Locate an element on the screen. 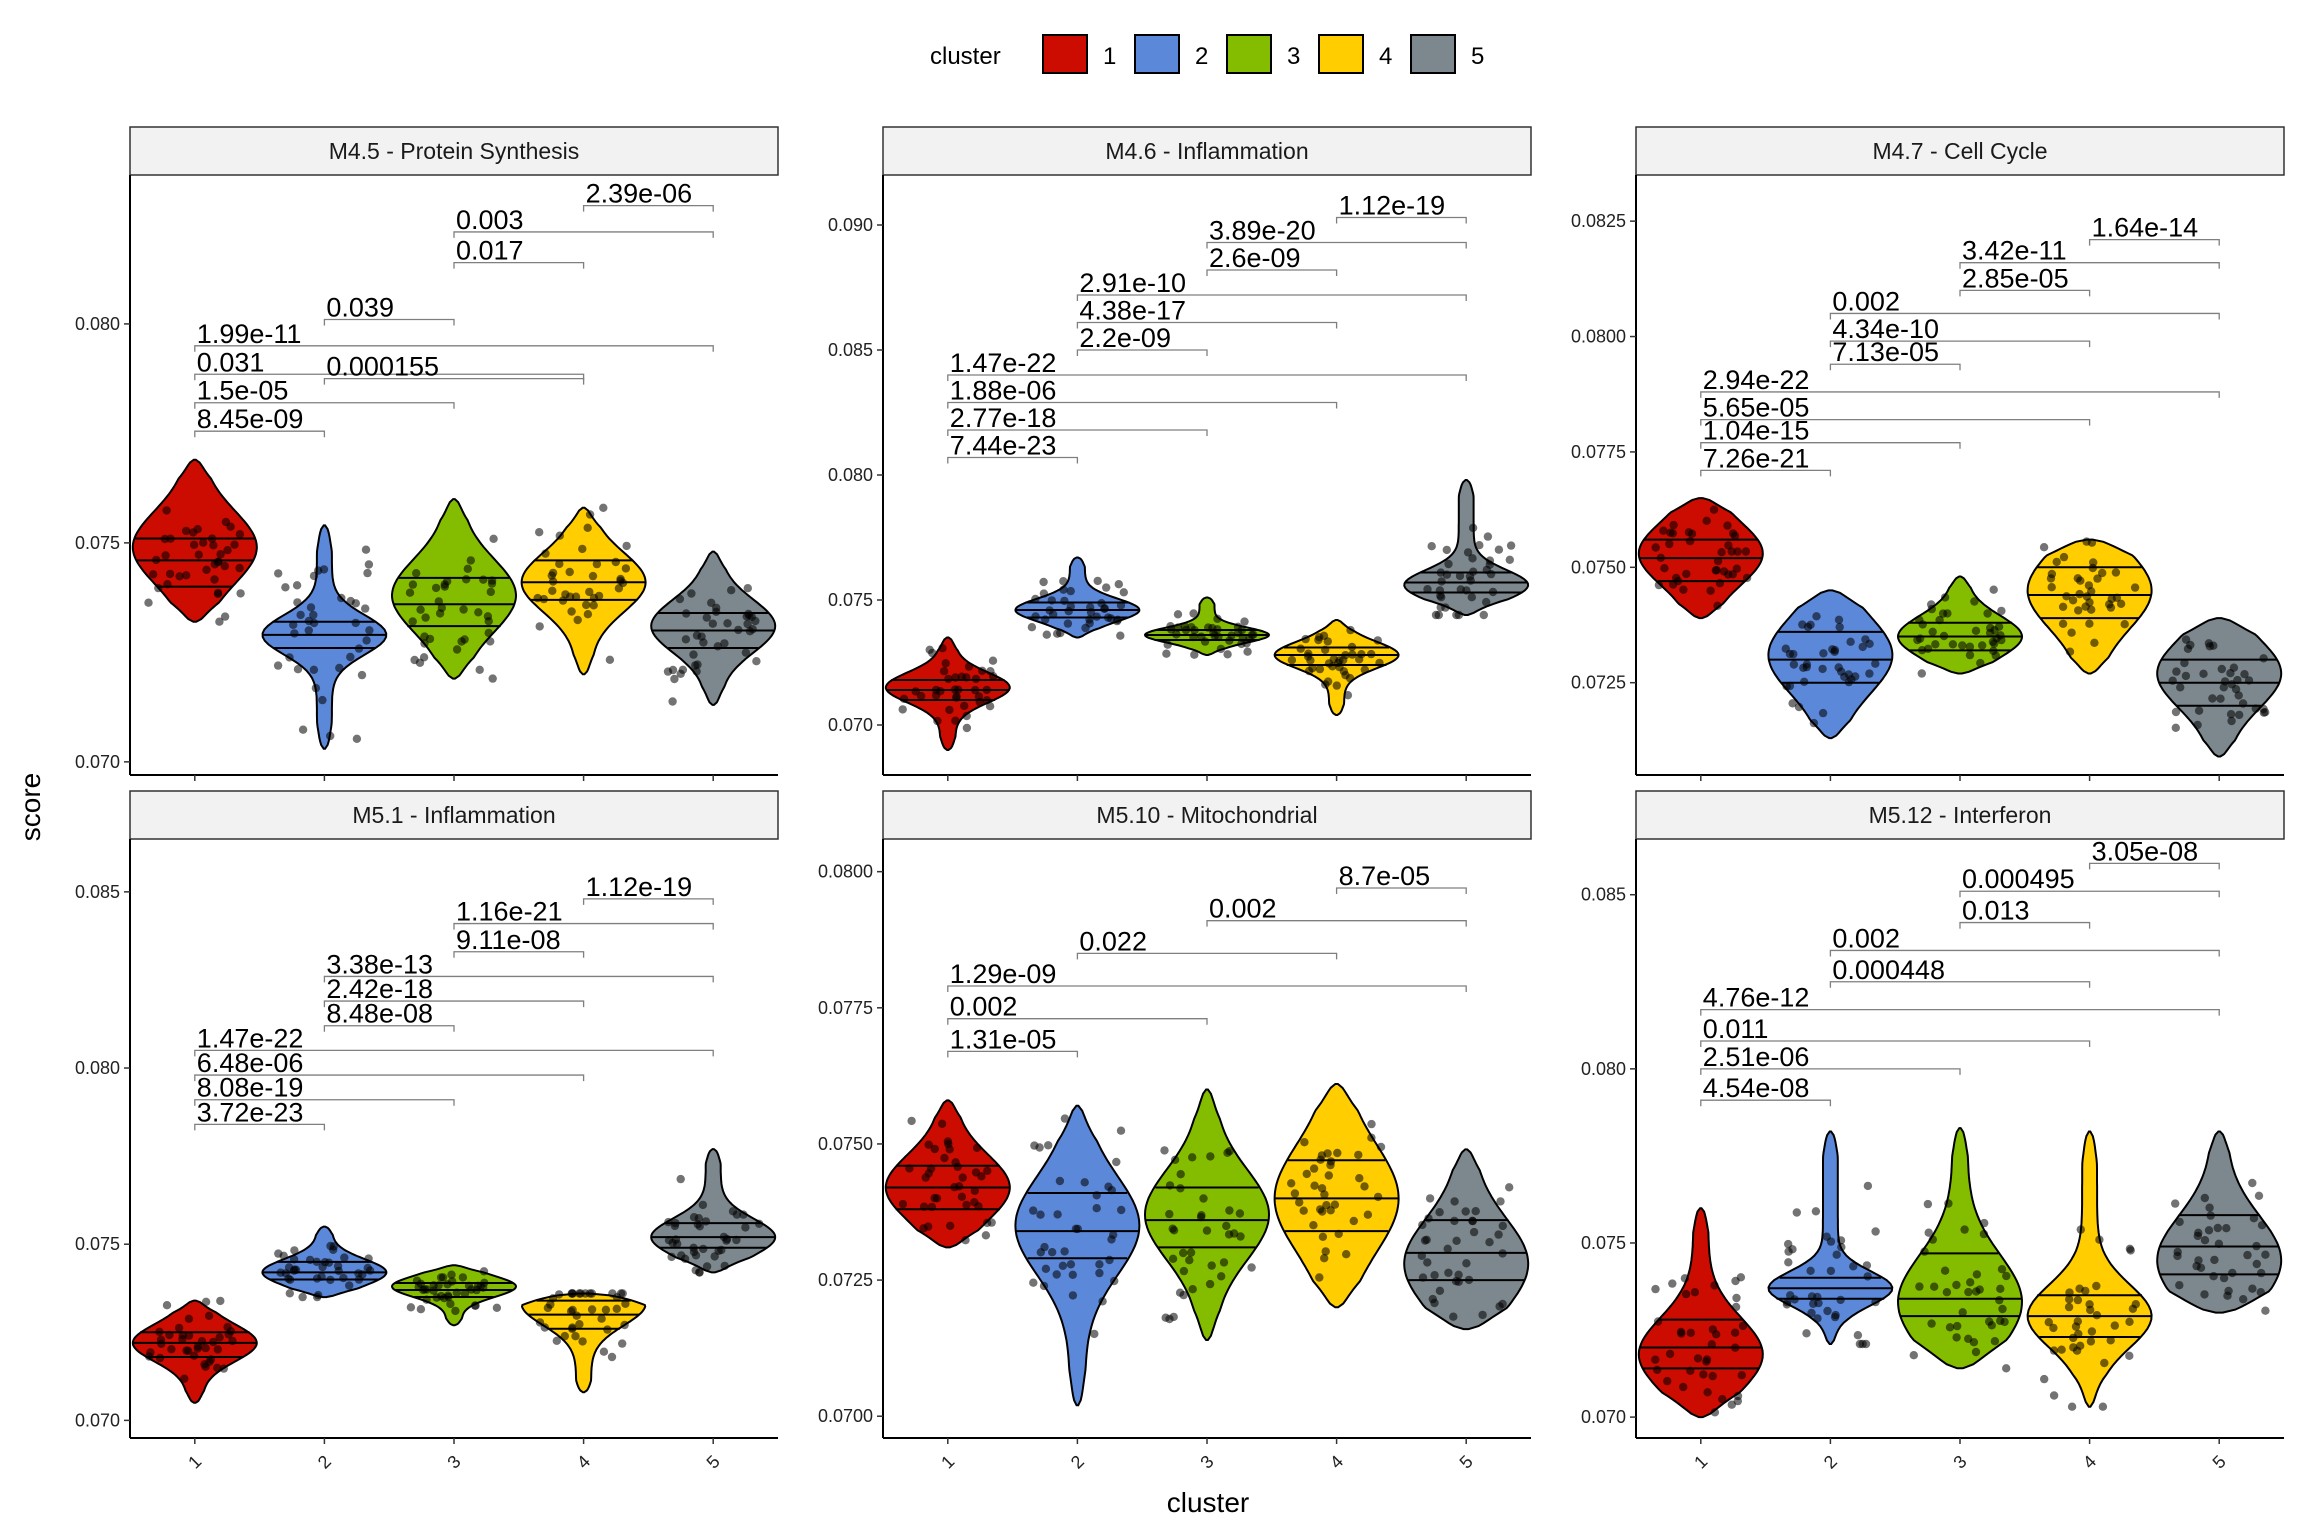 The height and width of the screenshot is (1536, 2304). p-value-label: 0.000155 is located at coordinates (382, 367).